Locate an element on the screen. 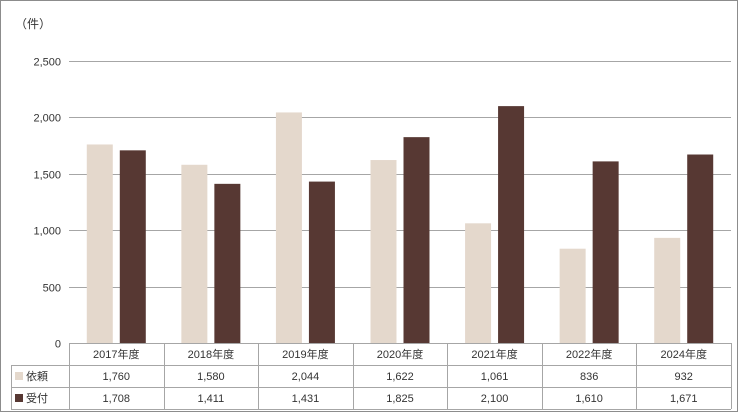 Image resolution: width=738 pixels, height=416 pixels. y-tick-label: 2,500 is located at coordinates (47, 63).